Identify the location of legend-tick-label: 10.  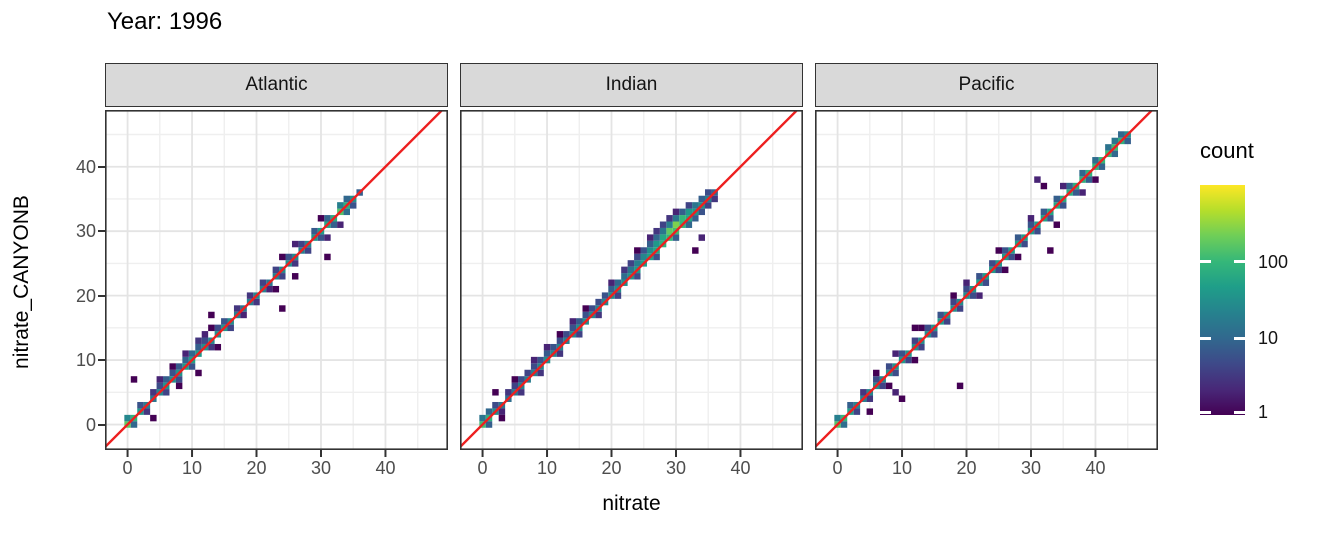
(1268, 338).